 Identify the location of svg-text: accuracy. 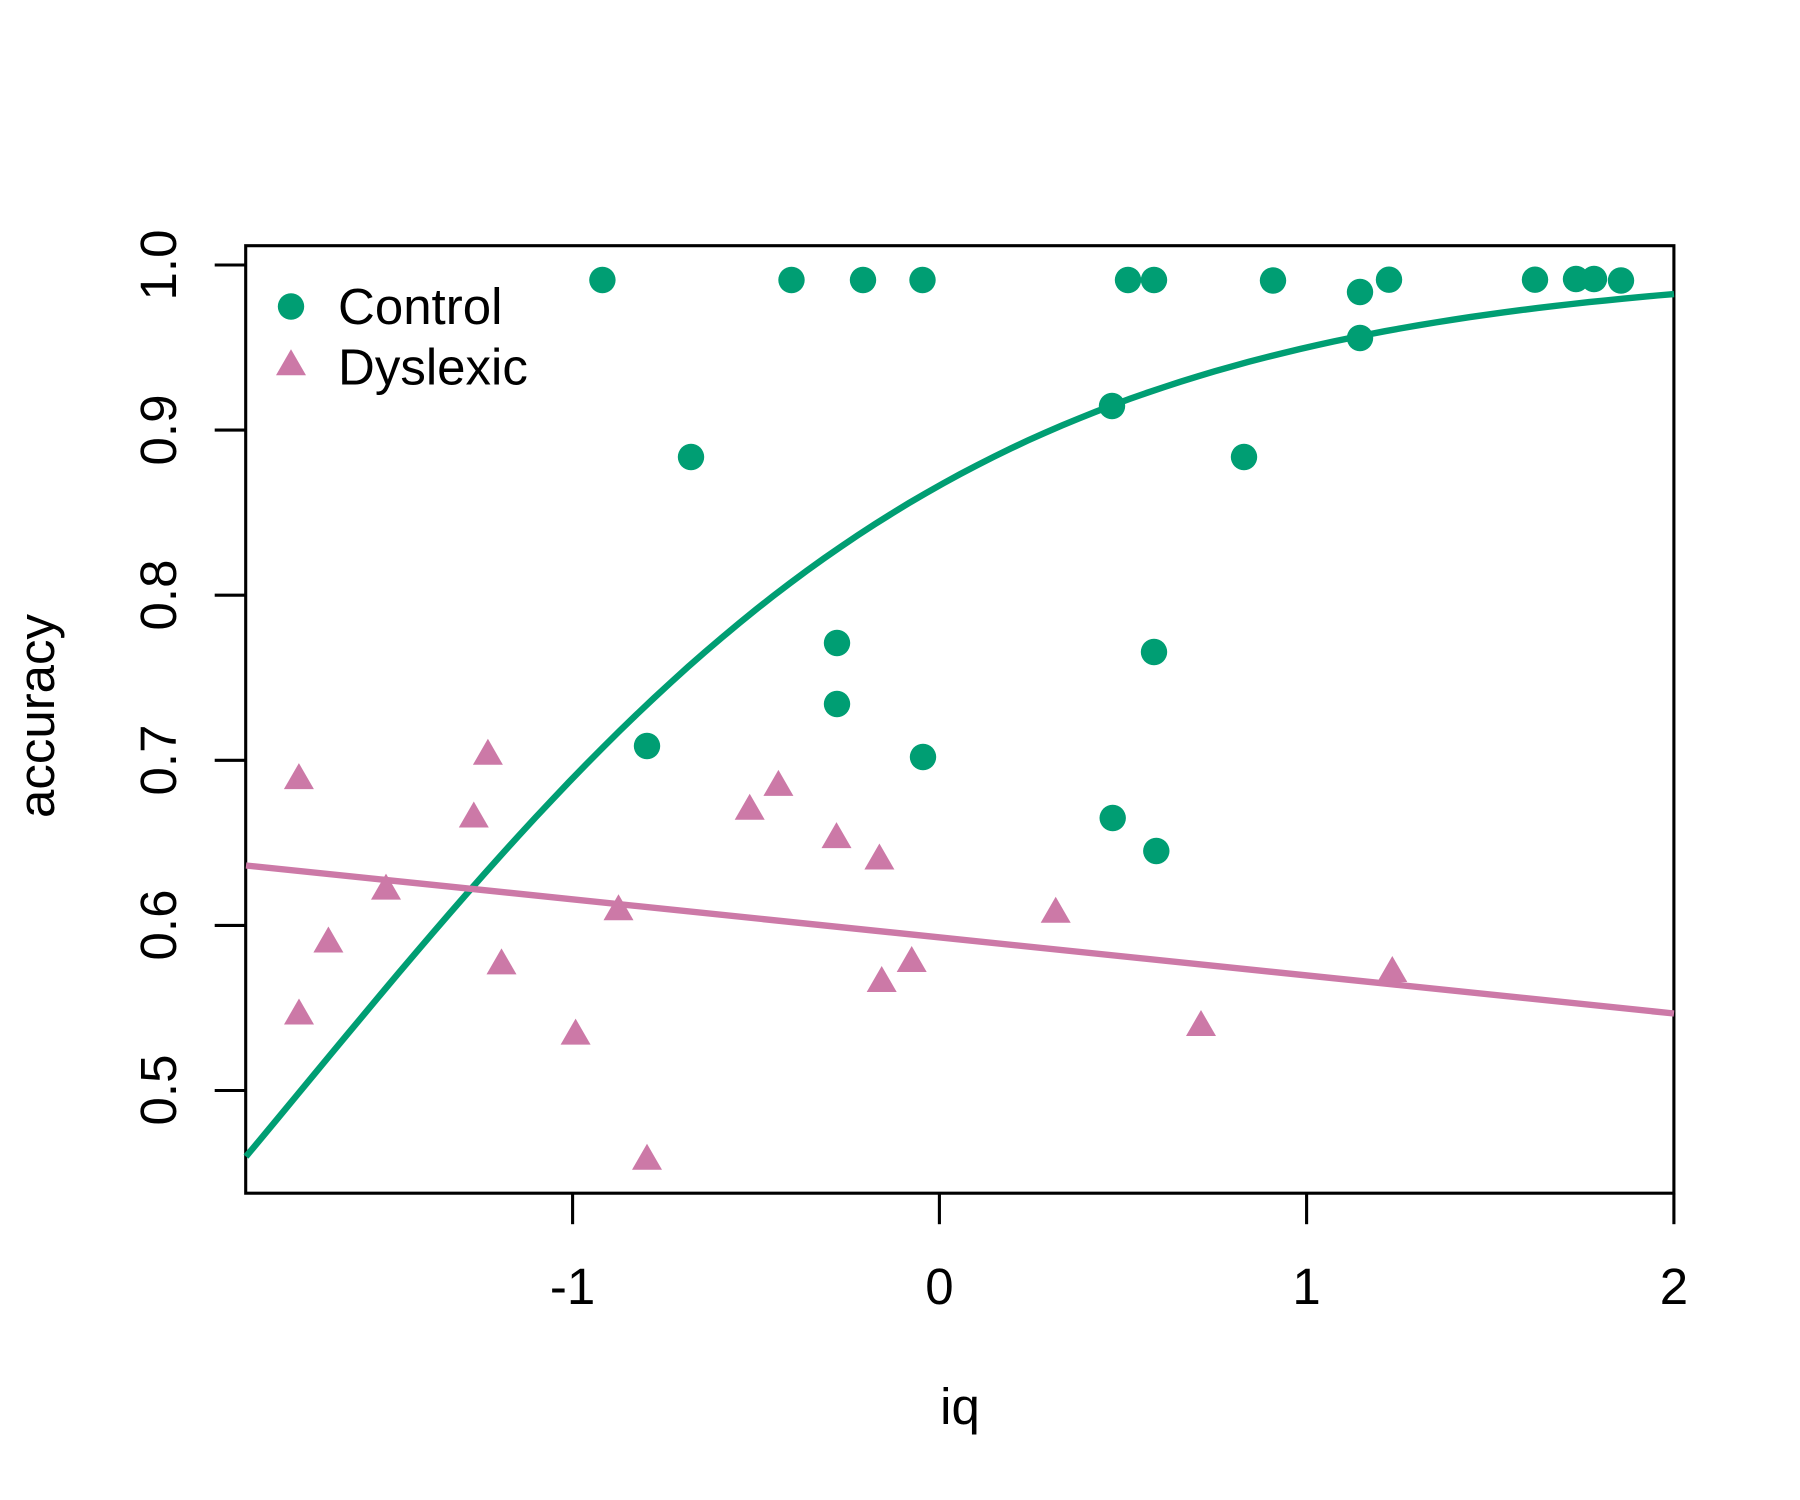
(36, 715).